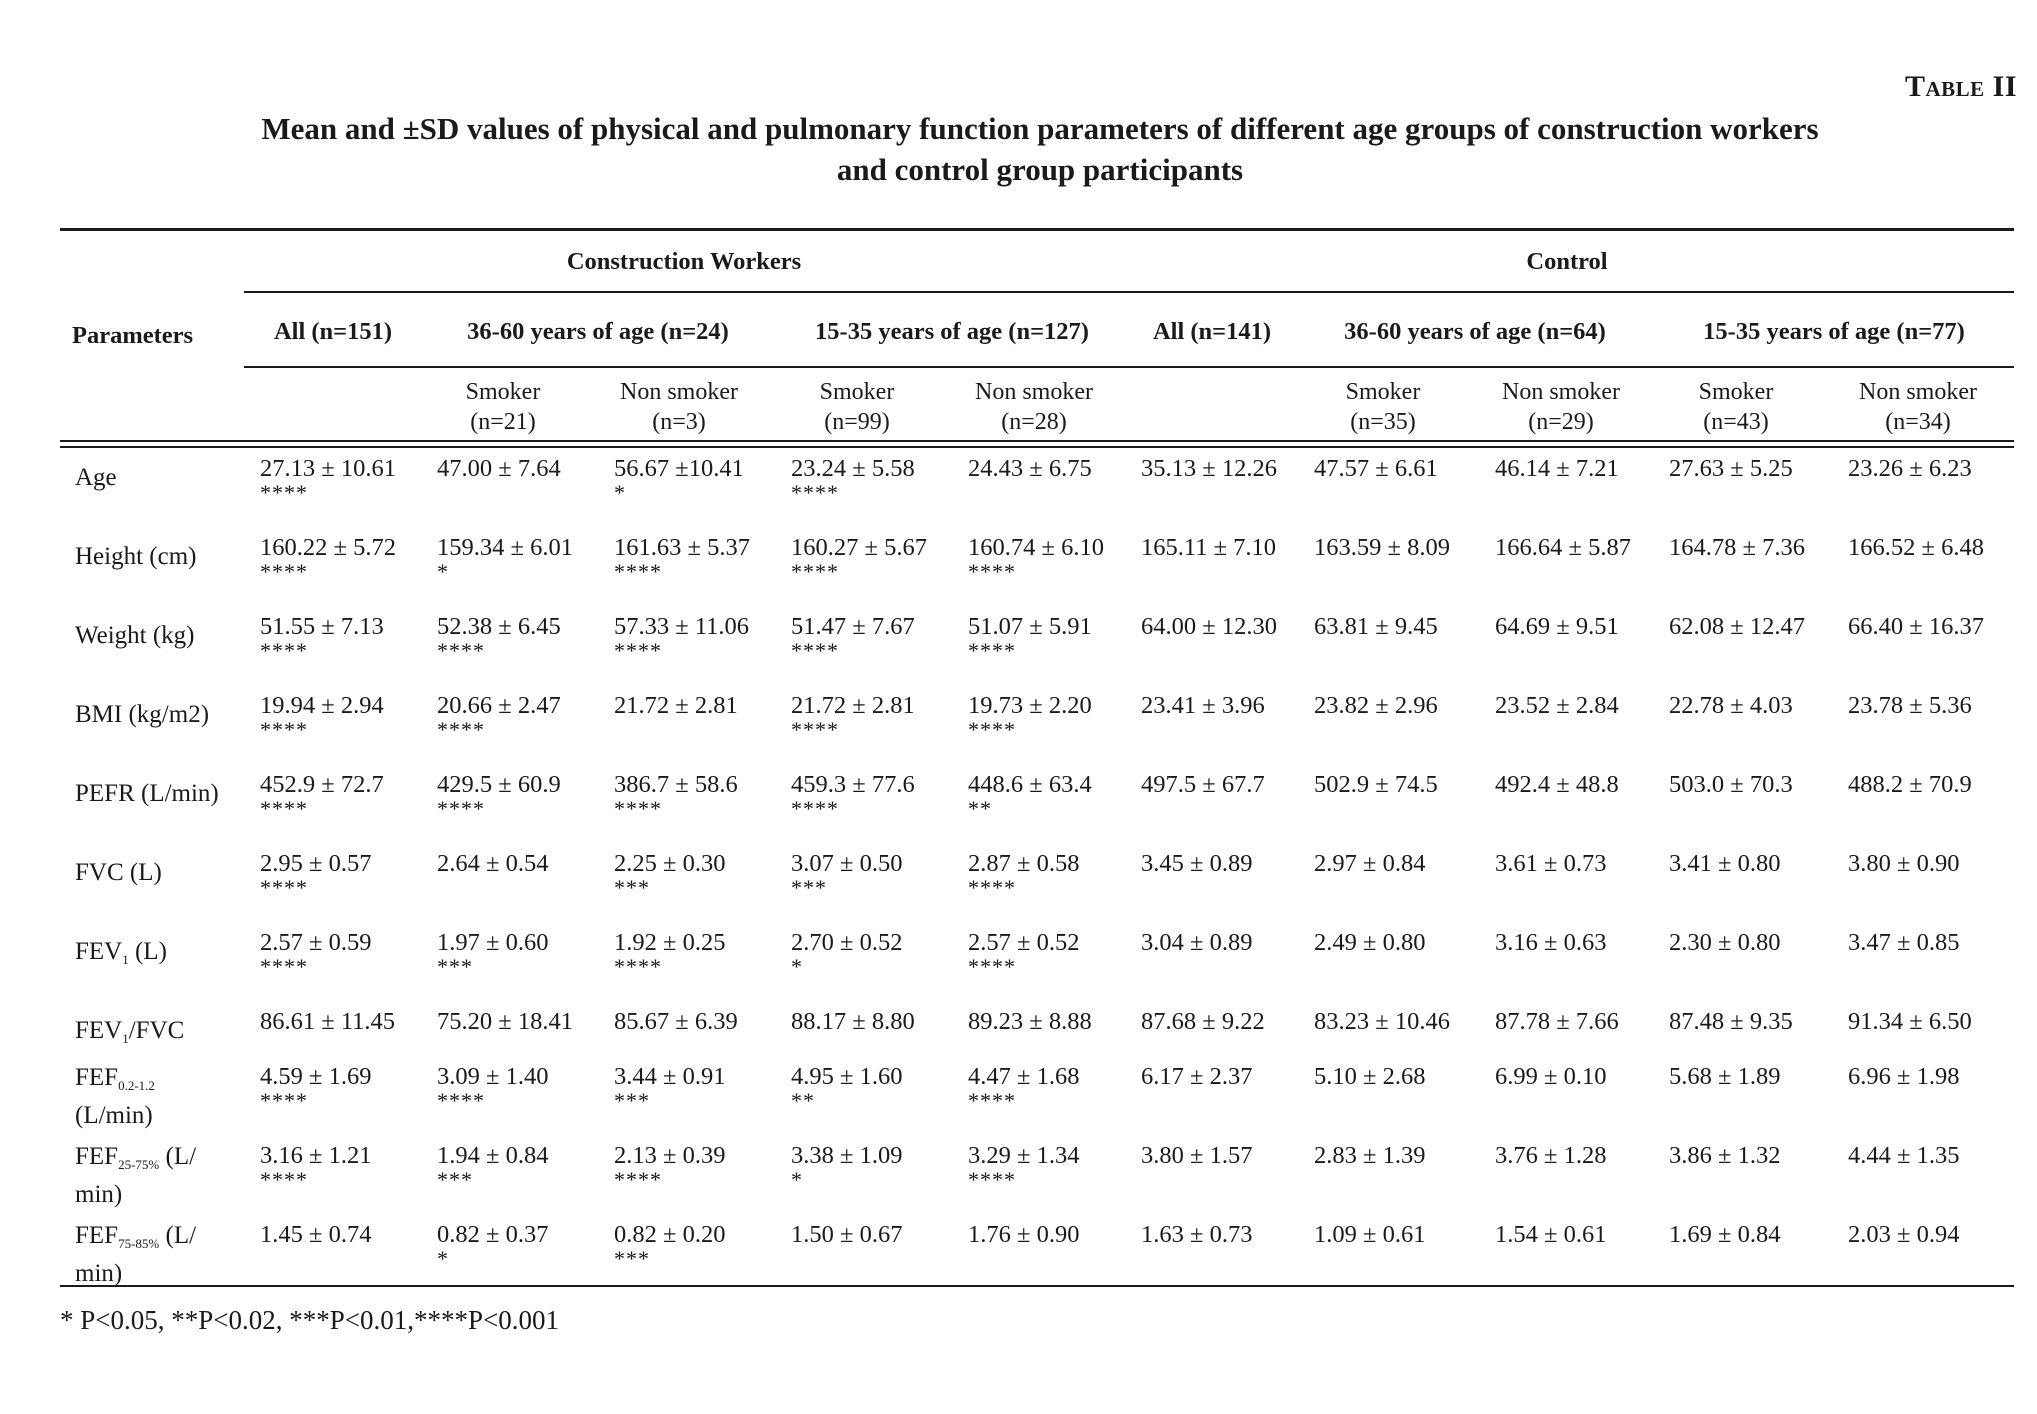 This screenshot has height=1414, width=2037. What do you see at coordinates (1370, 1234) in the screenshot?
I see `cell-value: 1.09 ± 0.61` at bounding box center [1370, 1234].